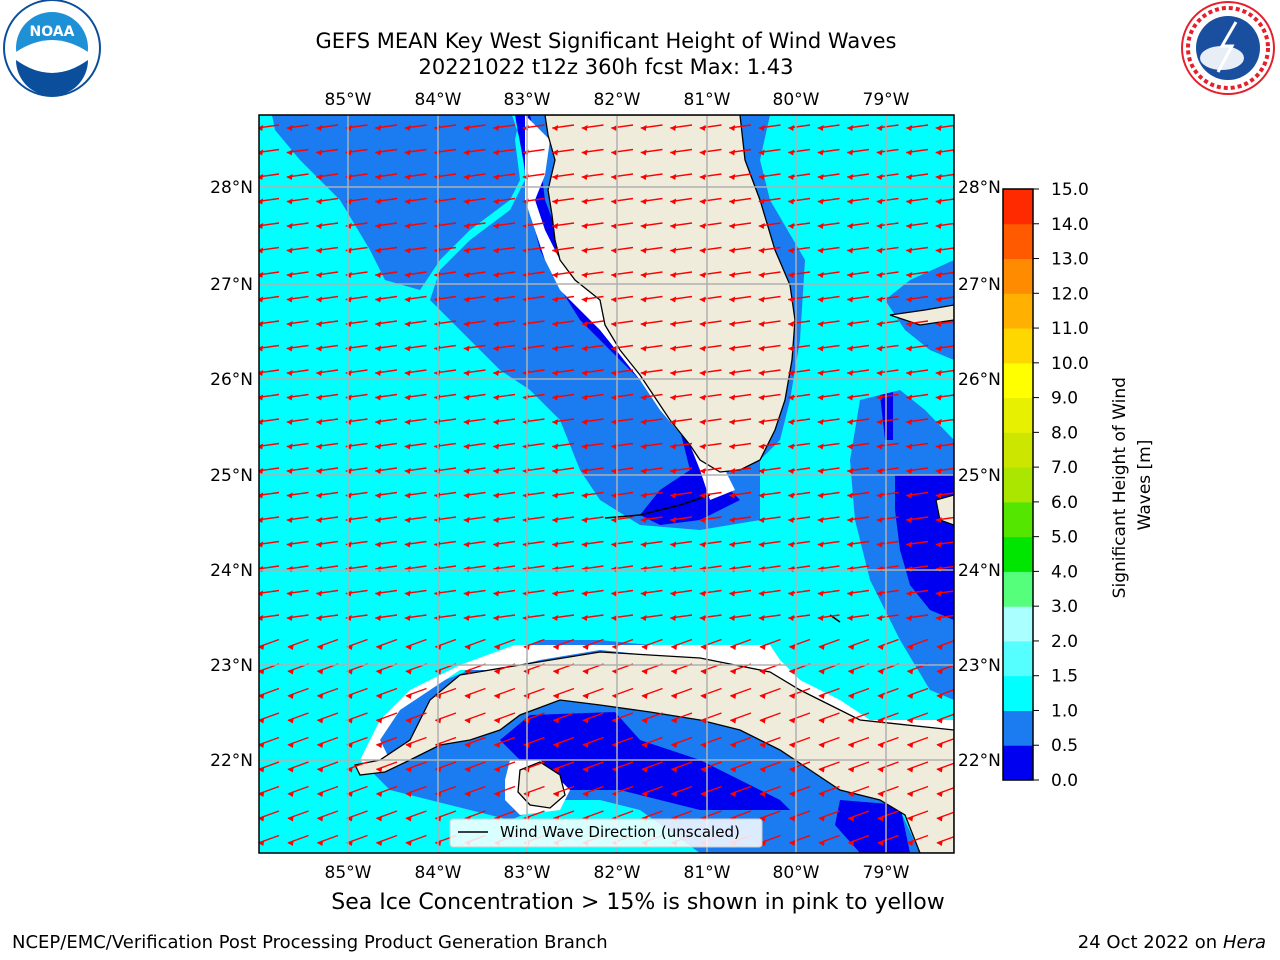 The height and width of the screenshot is (960, 1280). Describe the element at coordinates (1064, 711) in the screenshot. I see `colorbar-tick: 1.0` at that location.